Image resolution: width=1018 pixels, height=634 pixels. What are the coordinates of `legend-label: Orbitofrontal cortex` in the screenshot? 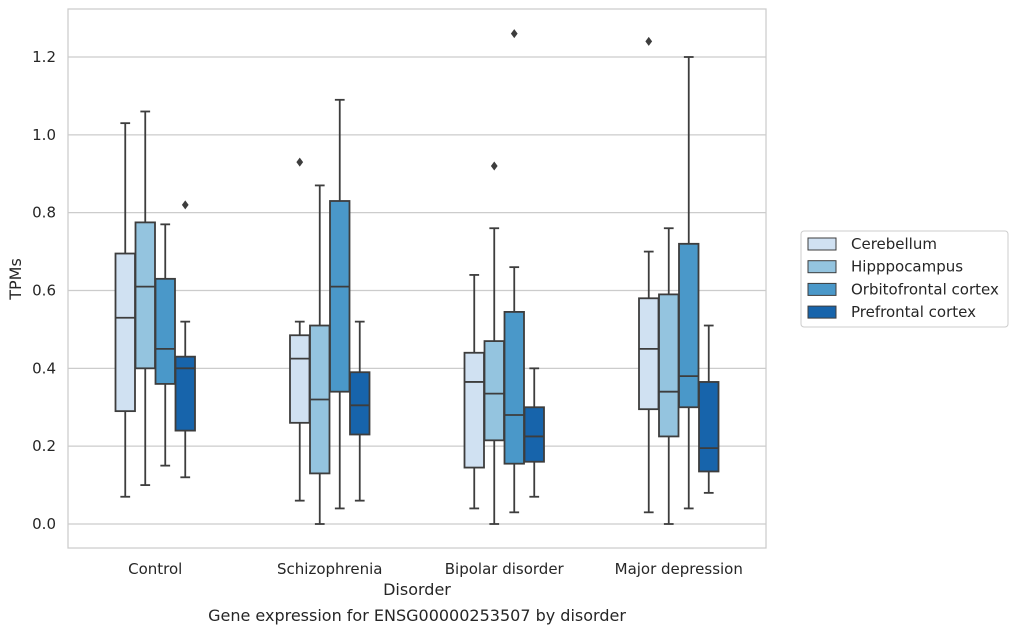 It's located at (925, 289).